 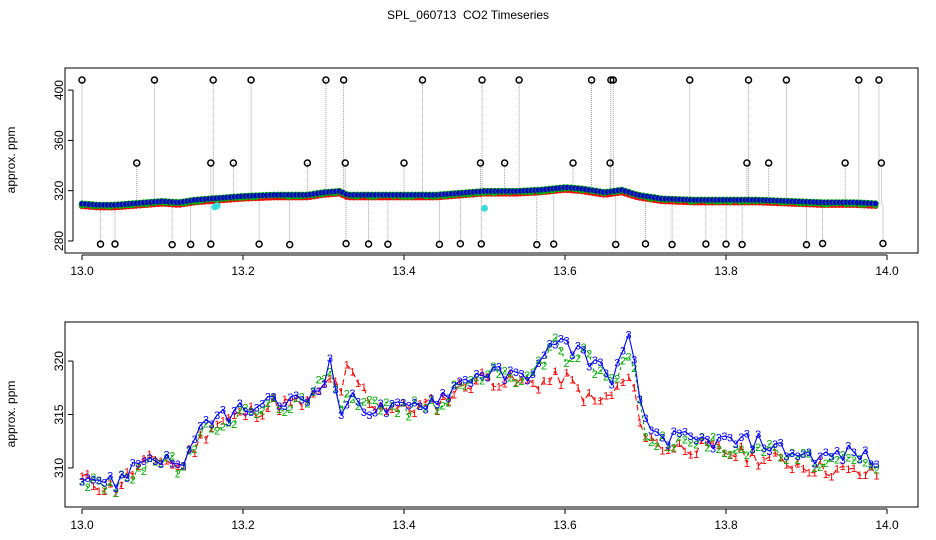 I want to click on bottom-x-tick-label: 13.6, so click(x=565, y=525).